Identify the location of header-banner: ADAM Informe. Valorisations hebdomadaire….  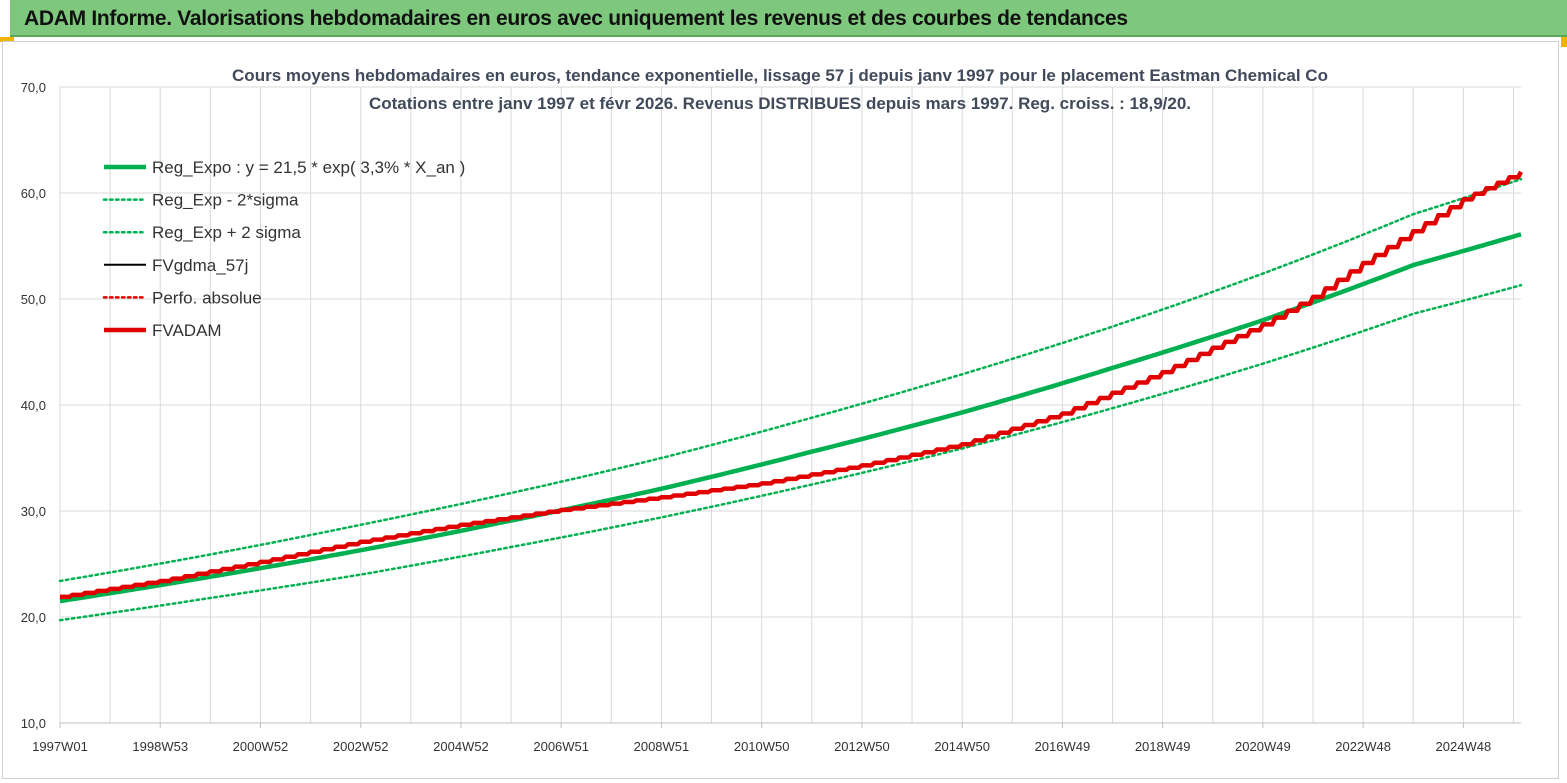
(788, 18).